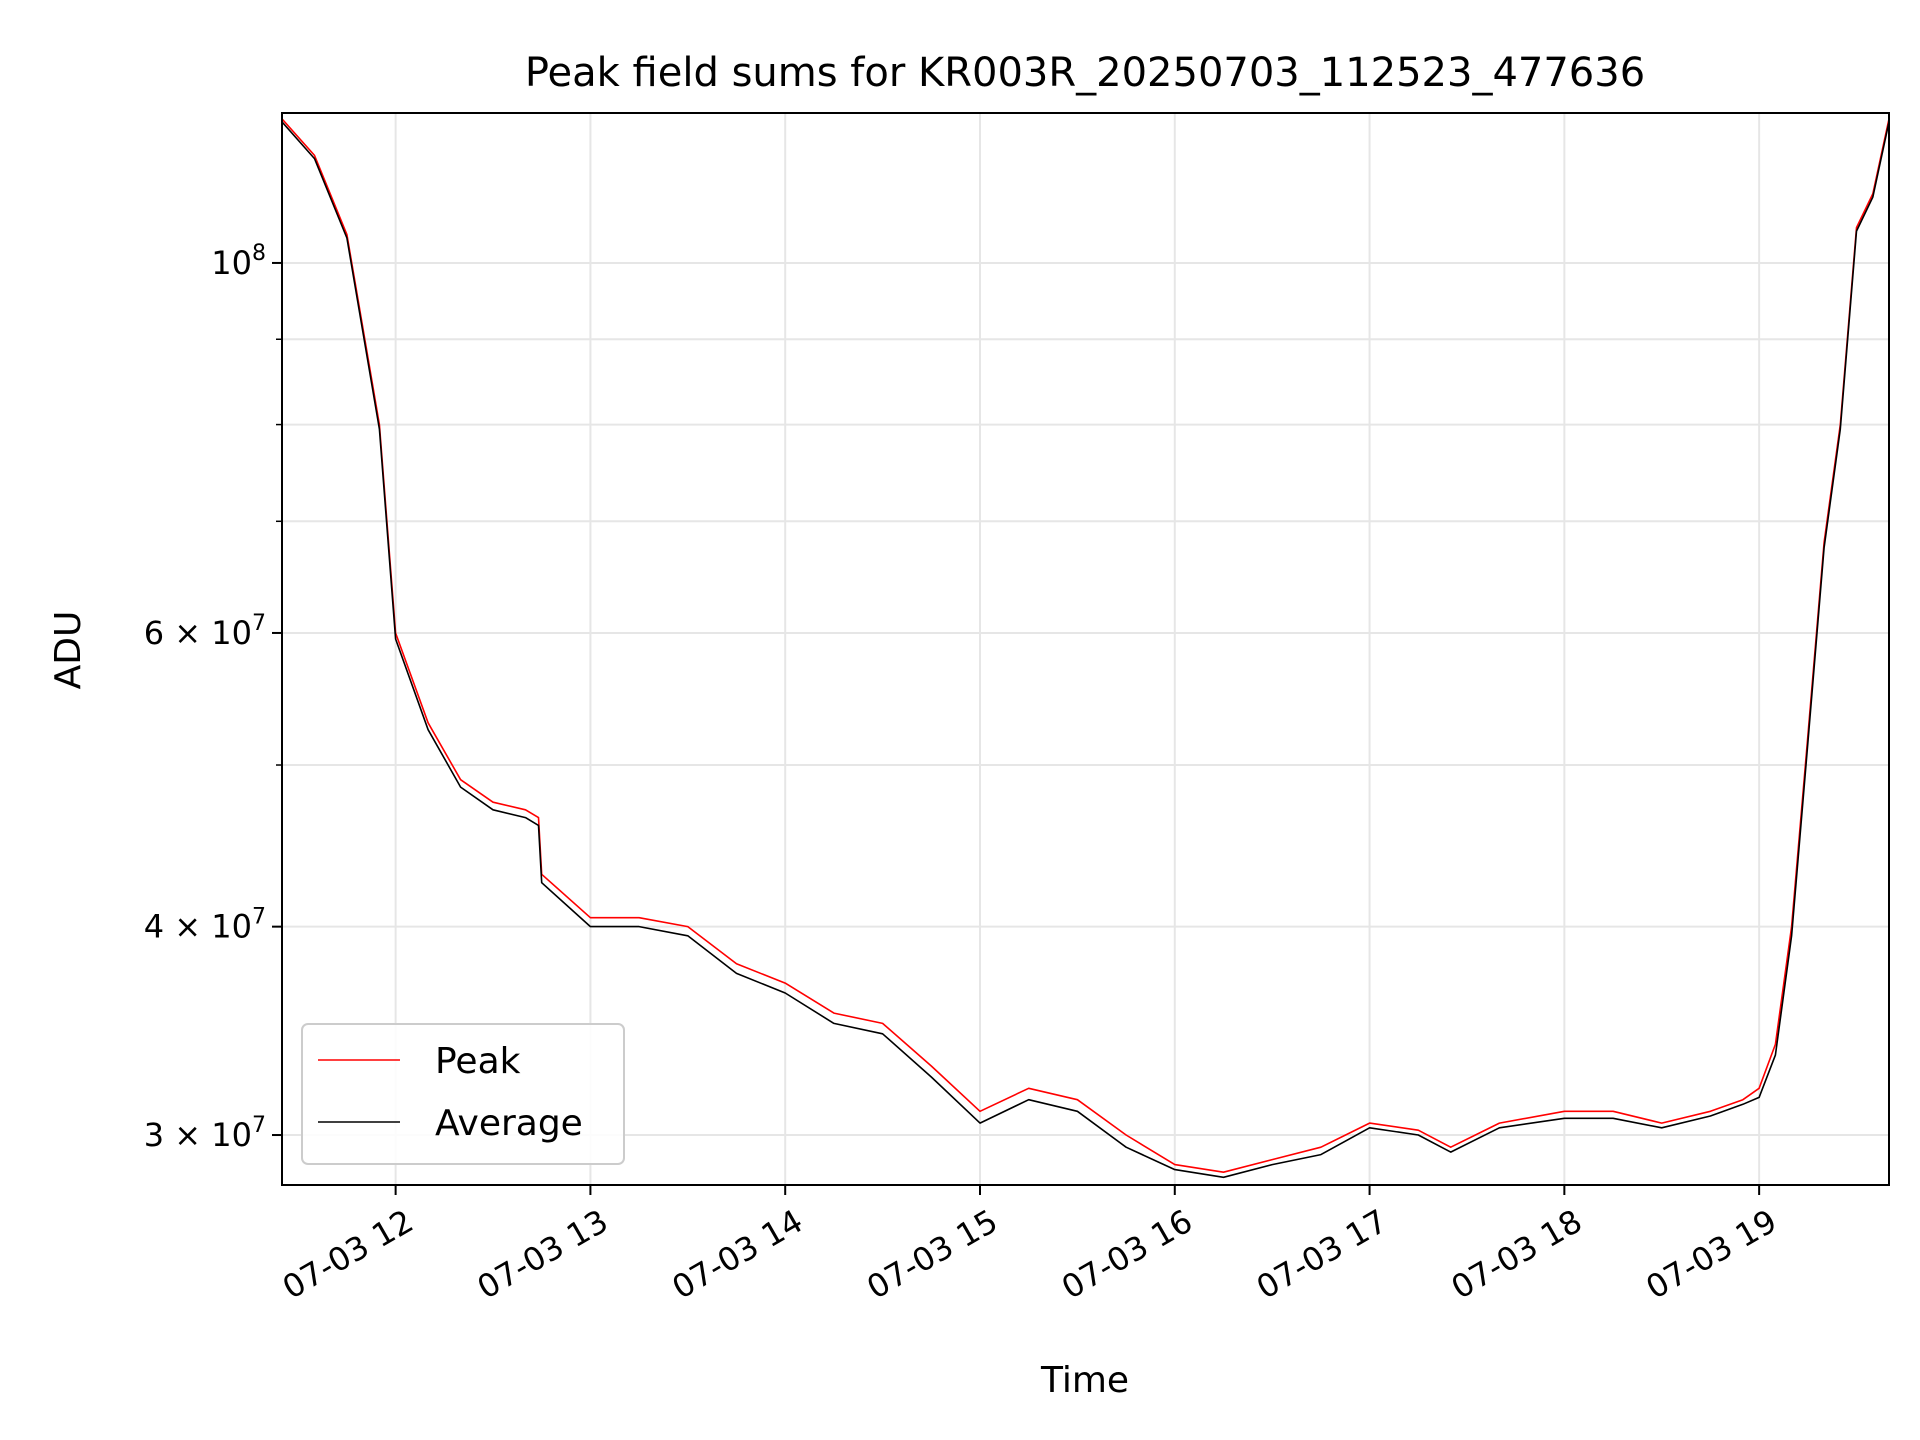 This screenshot has width=1920, height=1440. What do you see at coordinates (213, 697) in the screenshot?
I see `y-axis: 108 6 × 107 4 × 107 3 × 107` at bounding box center [213, 697].